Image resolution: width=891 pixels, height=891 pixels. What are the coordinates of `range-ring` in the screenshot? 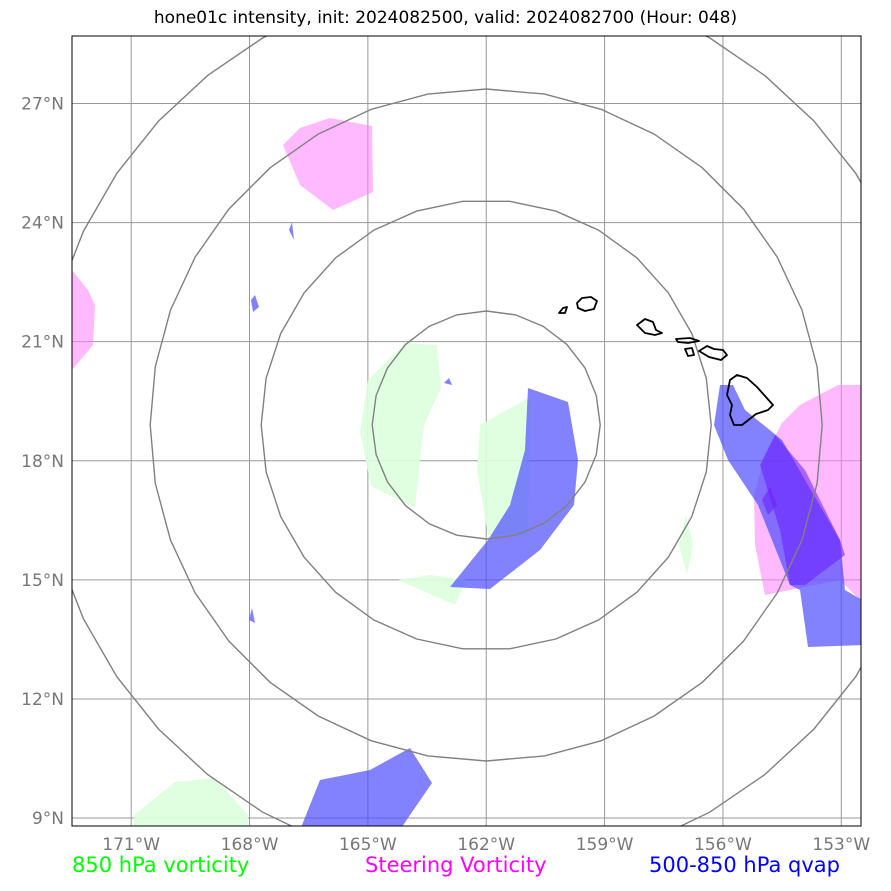 It's located at (486, 425).